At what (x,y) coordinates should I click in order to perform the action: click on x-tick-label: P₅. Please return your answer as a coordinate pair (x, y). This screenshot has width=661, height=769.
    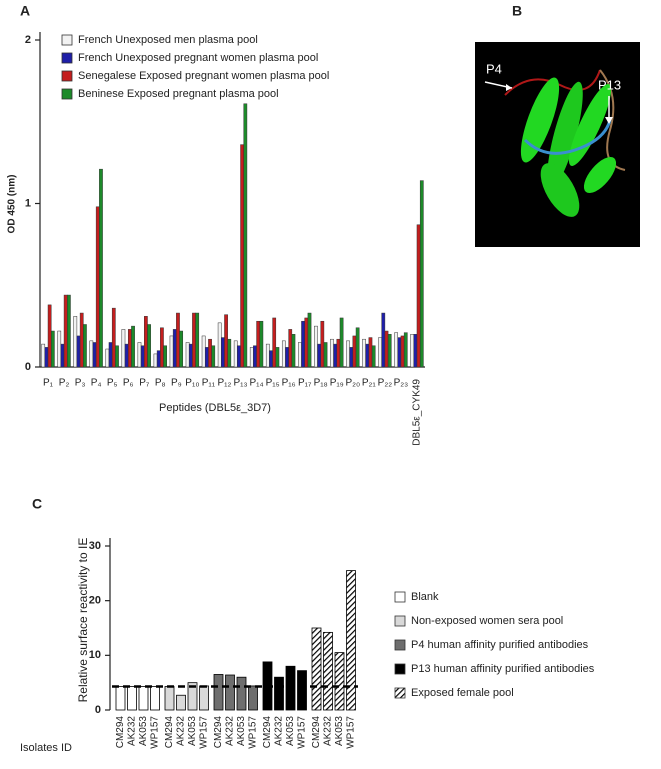
    Looking at the image, I should click on (112, 383).